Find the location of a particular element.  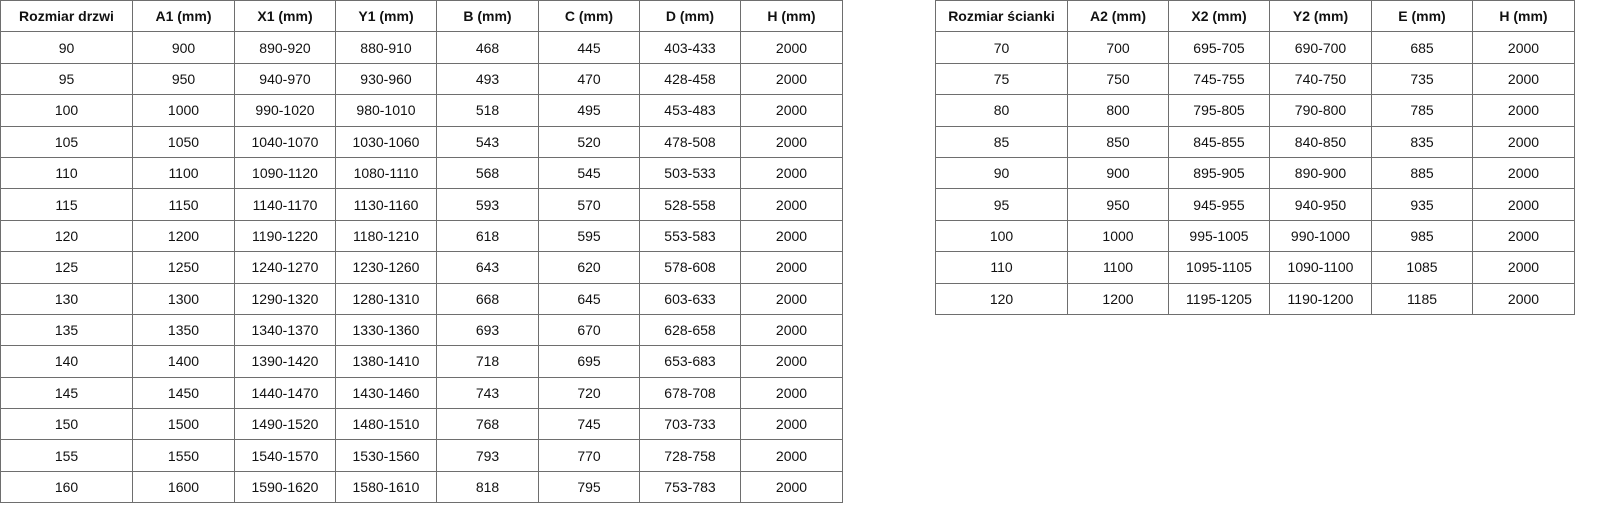

table-cell: 470 is located at coordinates (589, 79).